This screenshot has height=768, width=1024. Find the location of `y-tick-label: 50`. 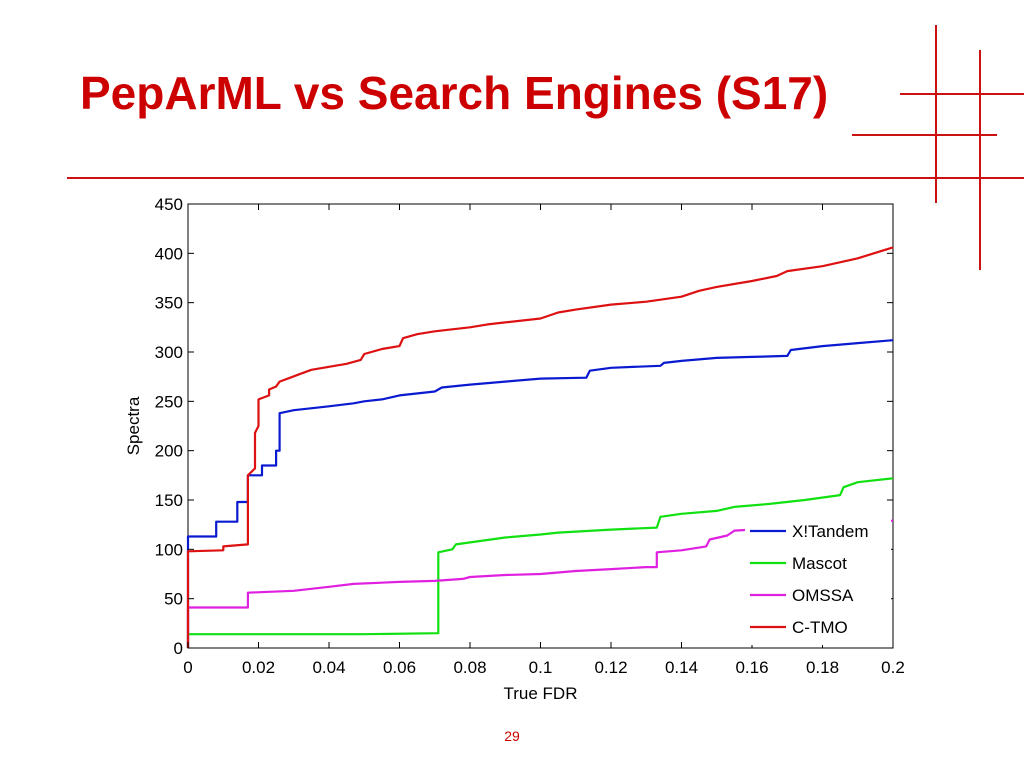

y-tick-label: 50 is located at coordinates (173, 599).